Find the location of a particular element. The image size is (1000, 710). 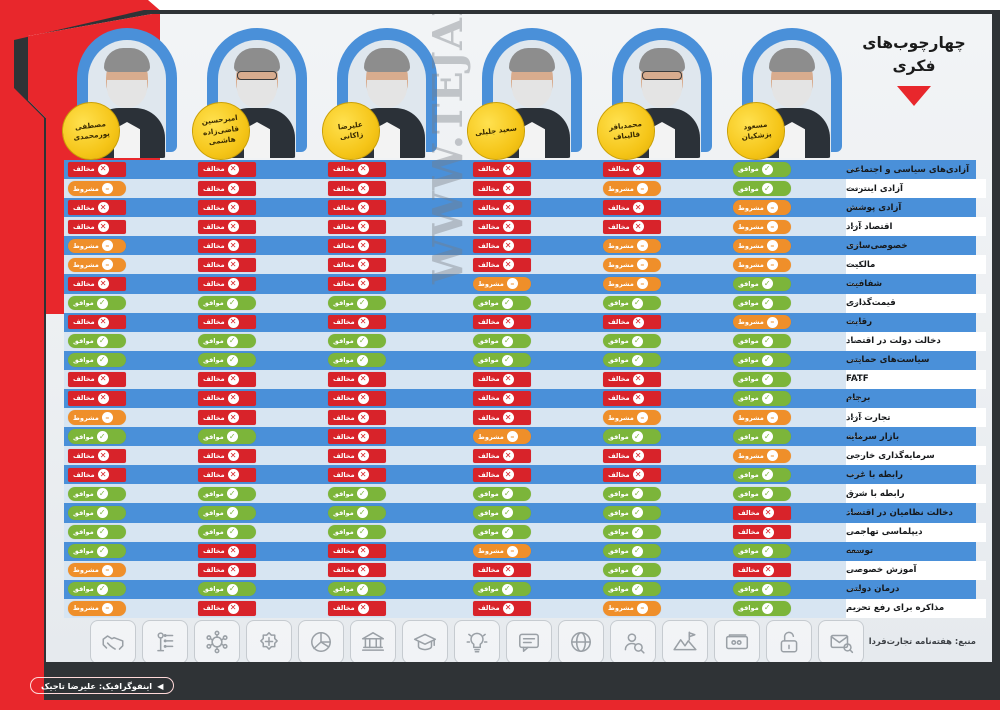

page-title-line1: چهارچوب‌های is located at coordinates (914, 43).